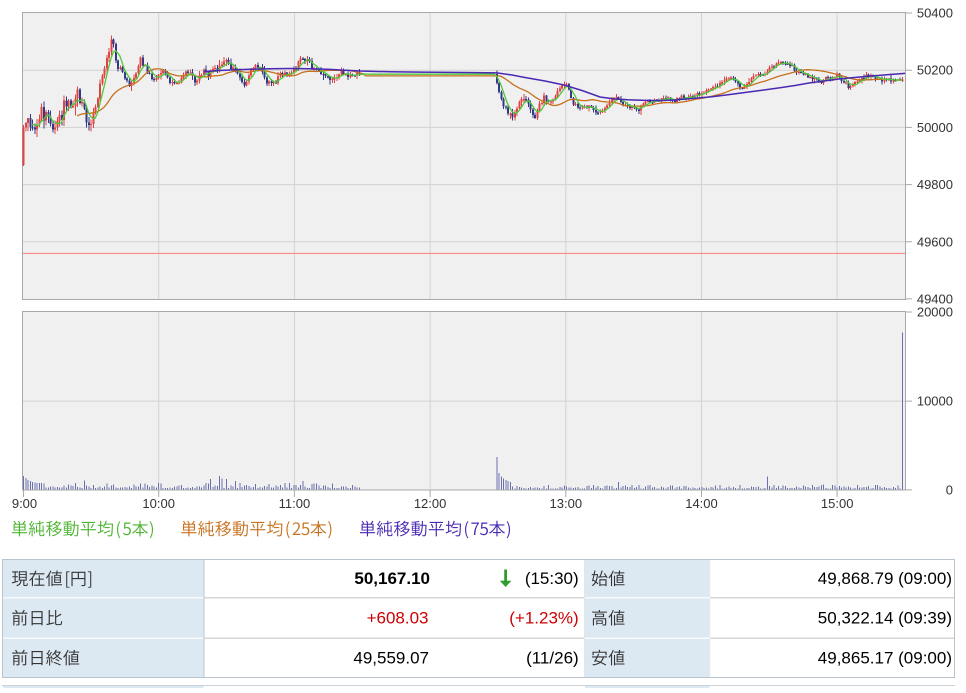 This screenshot has height=693, width=966. What do you see at coordinates (885, 657) in the screenshot?
I see `svg-text: 49,865.17 (09:00)` at bounding box center [885, 657].